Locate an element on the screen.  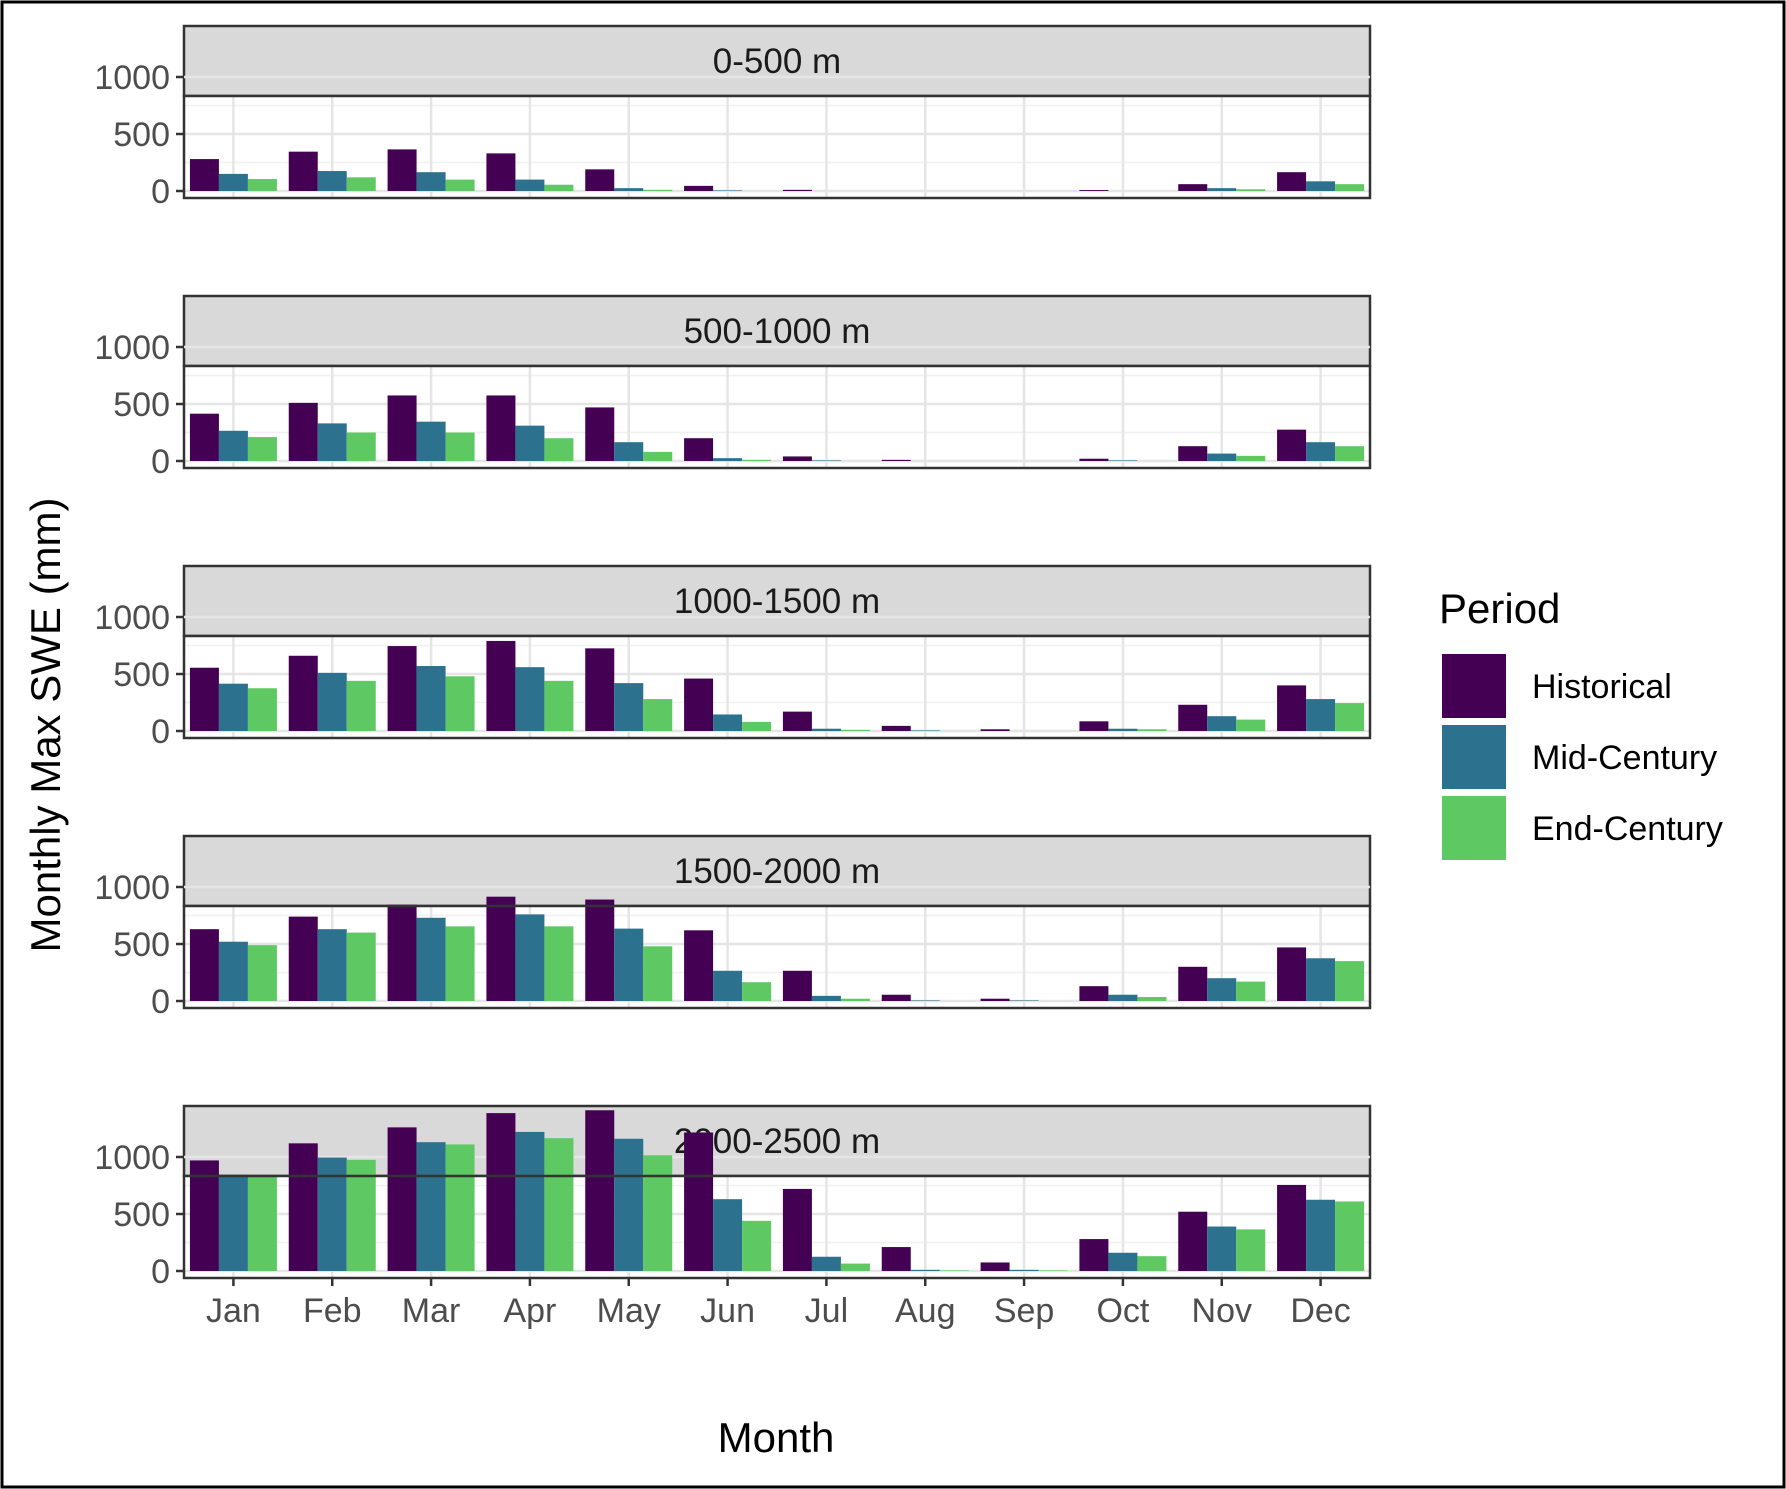
x-tick-label: May is located at coordinates (629, 1311).